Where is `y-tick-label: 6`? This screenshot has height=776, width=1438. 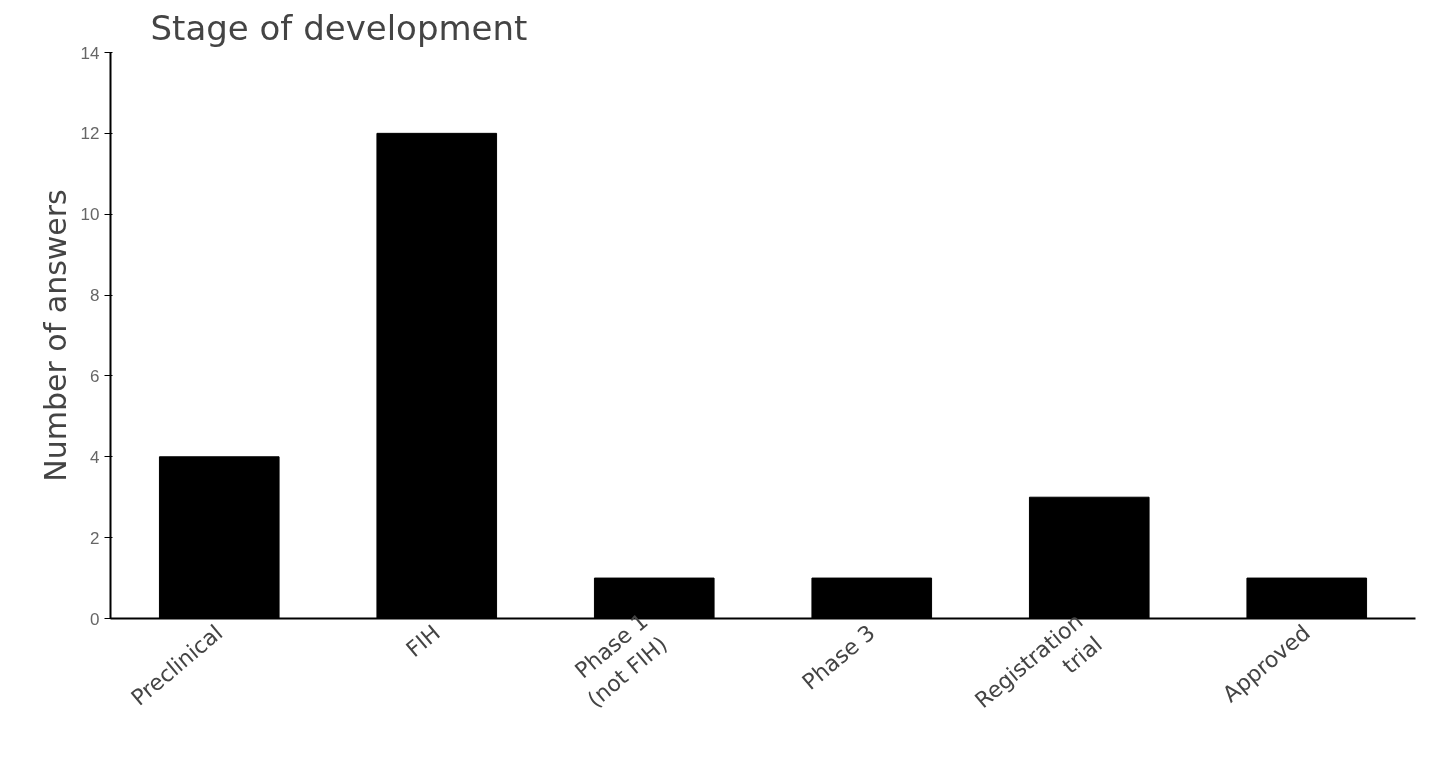 y-tick-label: 6 is located at coordinates (95, 376).